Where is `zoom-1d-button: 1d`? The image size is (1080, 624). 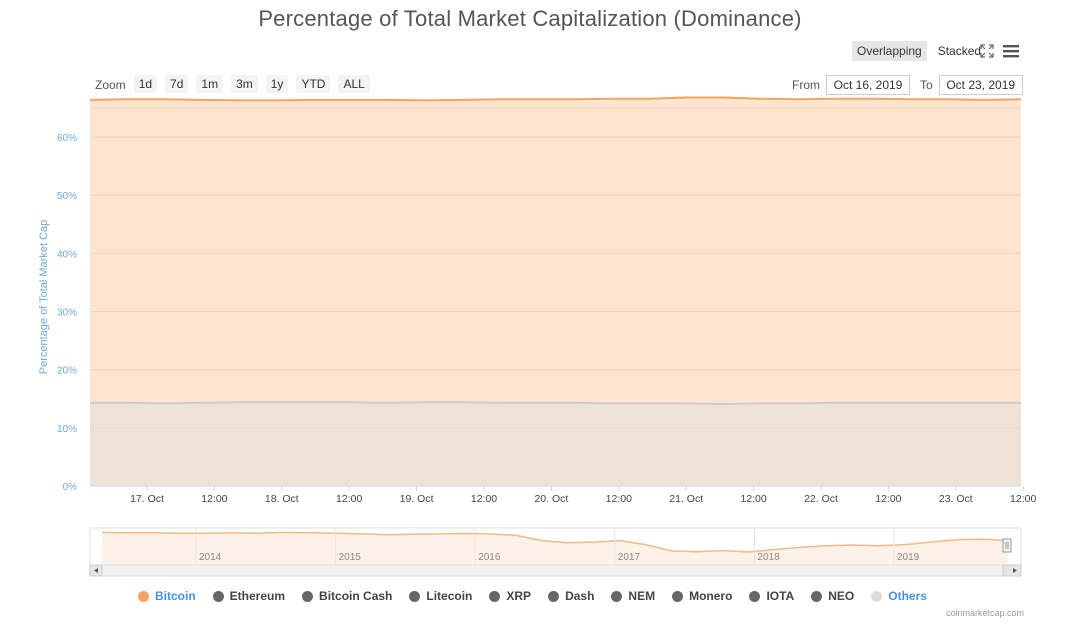
zoom-1d-button: 1d is located at coordinates (145, 84).